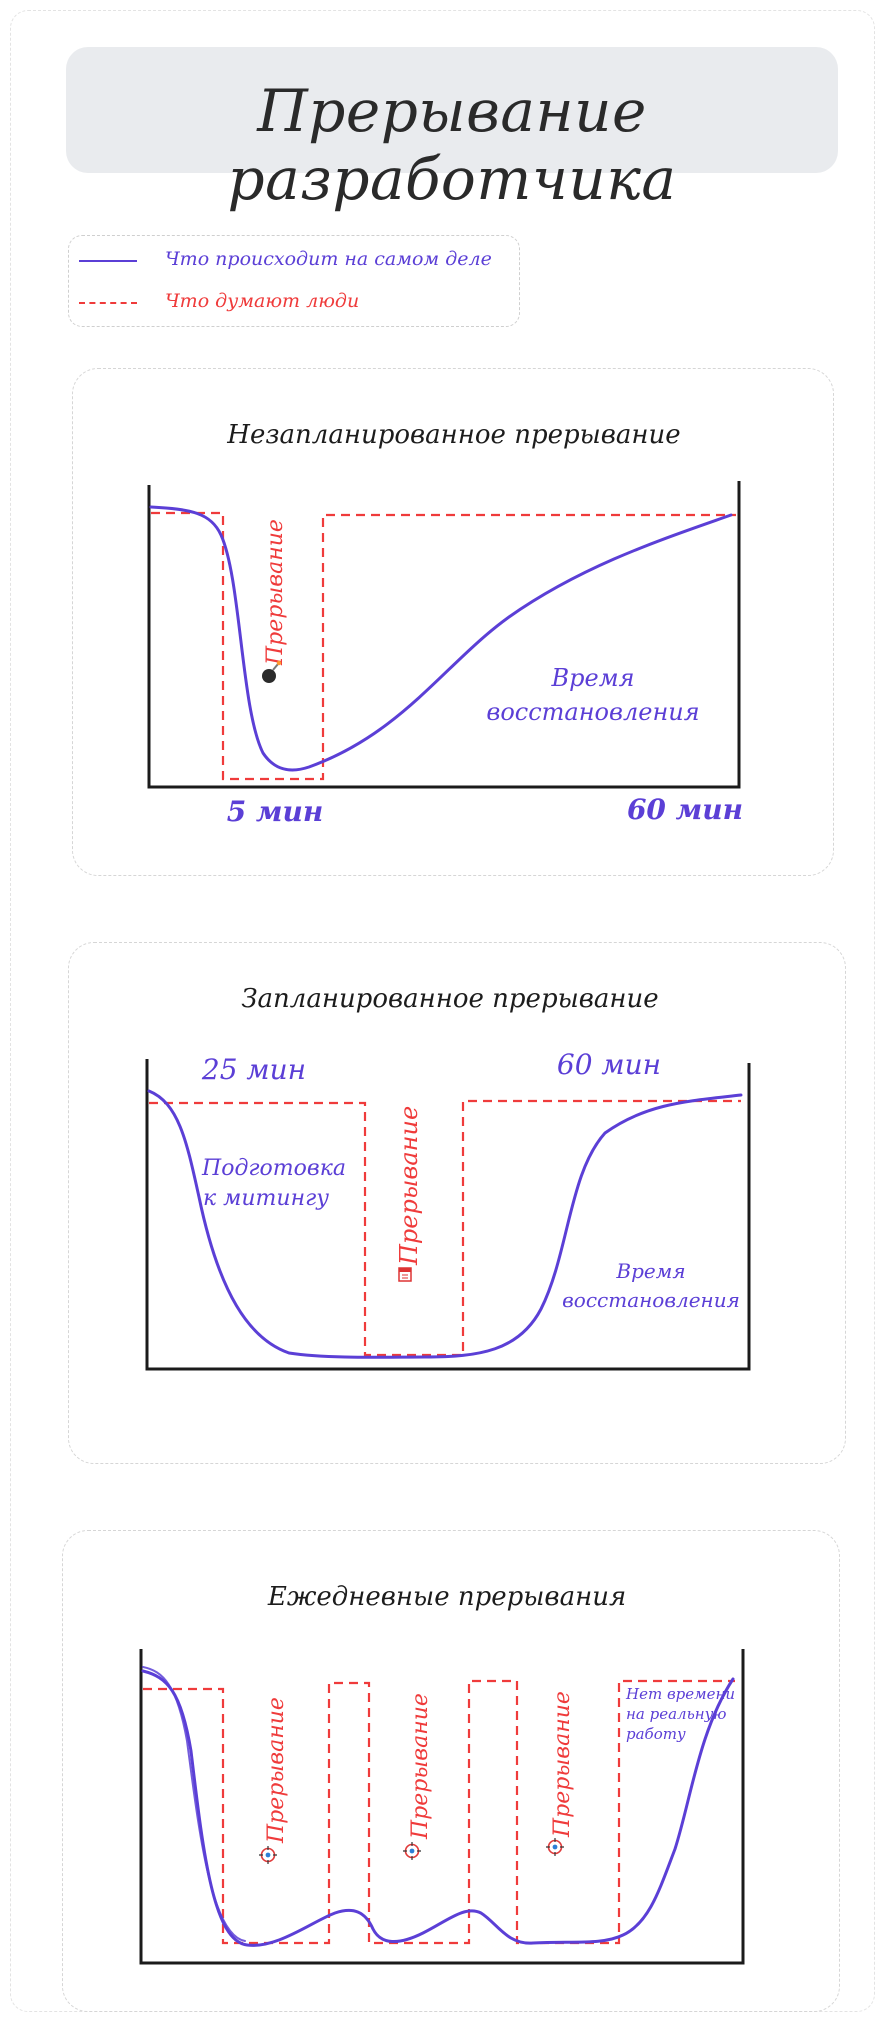  I want to click on title-banner: Прерывание разработчика, so click(452, 130).